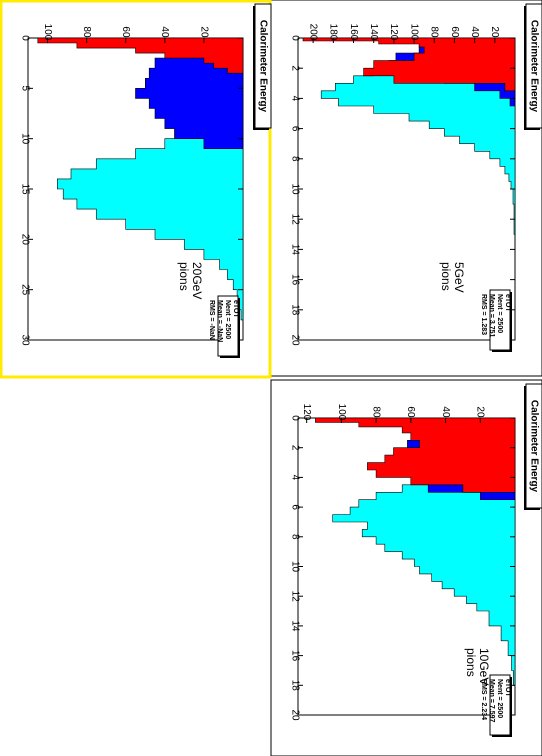 This screenshot has height=756, width=542. I want to click on x-tick-label: 25, so click(24, 290).